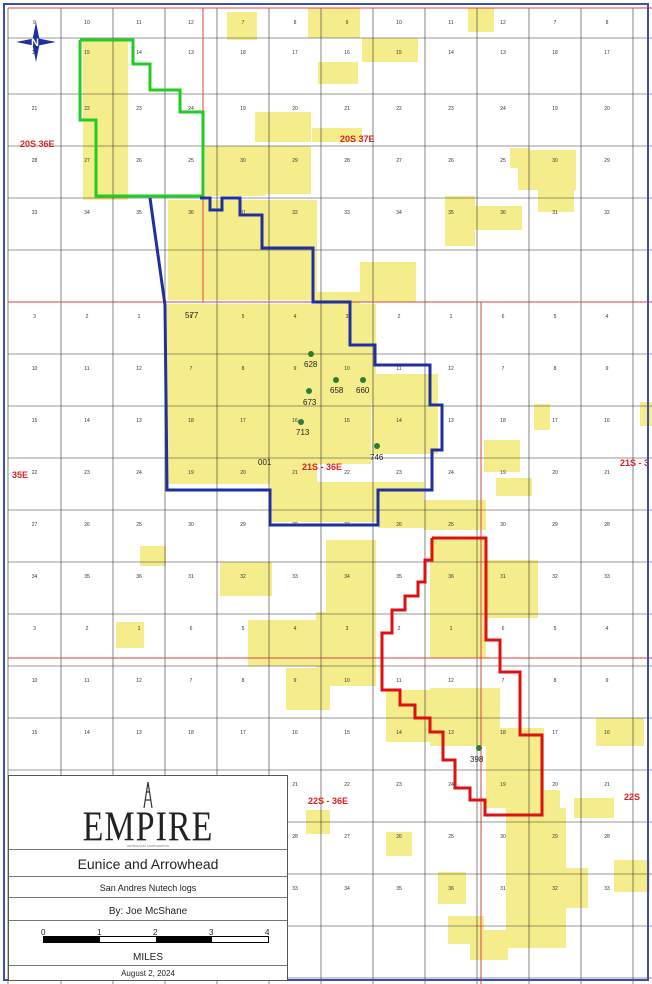  Describe the element at coordinates (156, 939) in the screenshot. I see `scale-bar` at that location.